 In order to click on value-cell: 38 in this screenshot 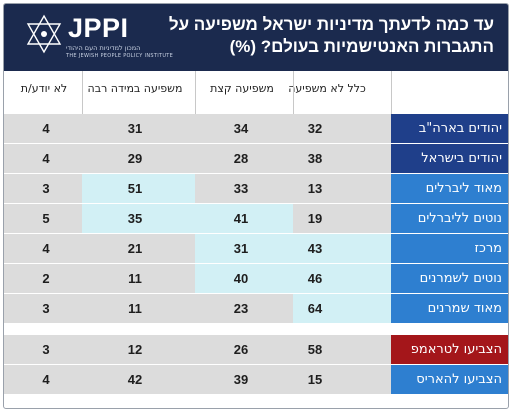, I will do `click(315, 158)`.